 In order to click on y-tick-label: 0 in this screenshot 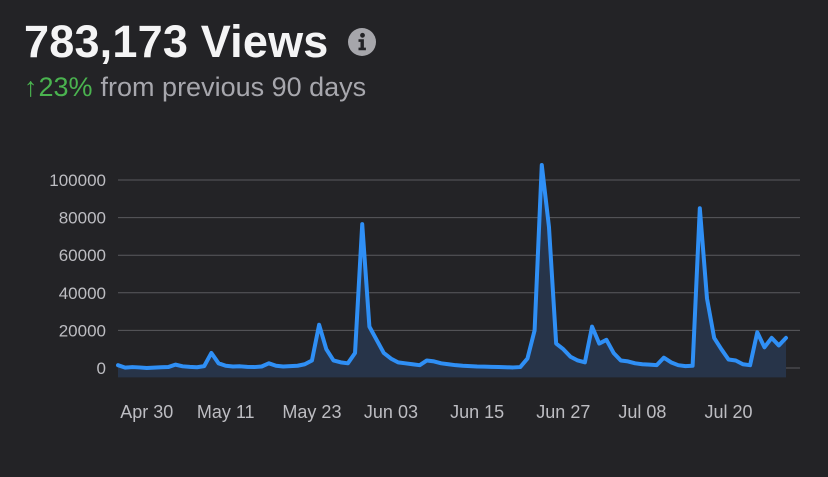, I will do `click(101, 368)`.